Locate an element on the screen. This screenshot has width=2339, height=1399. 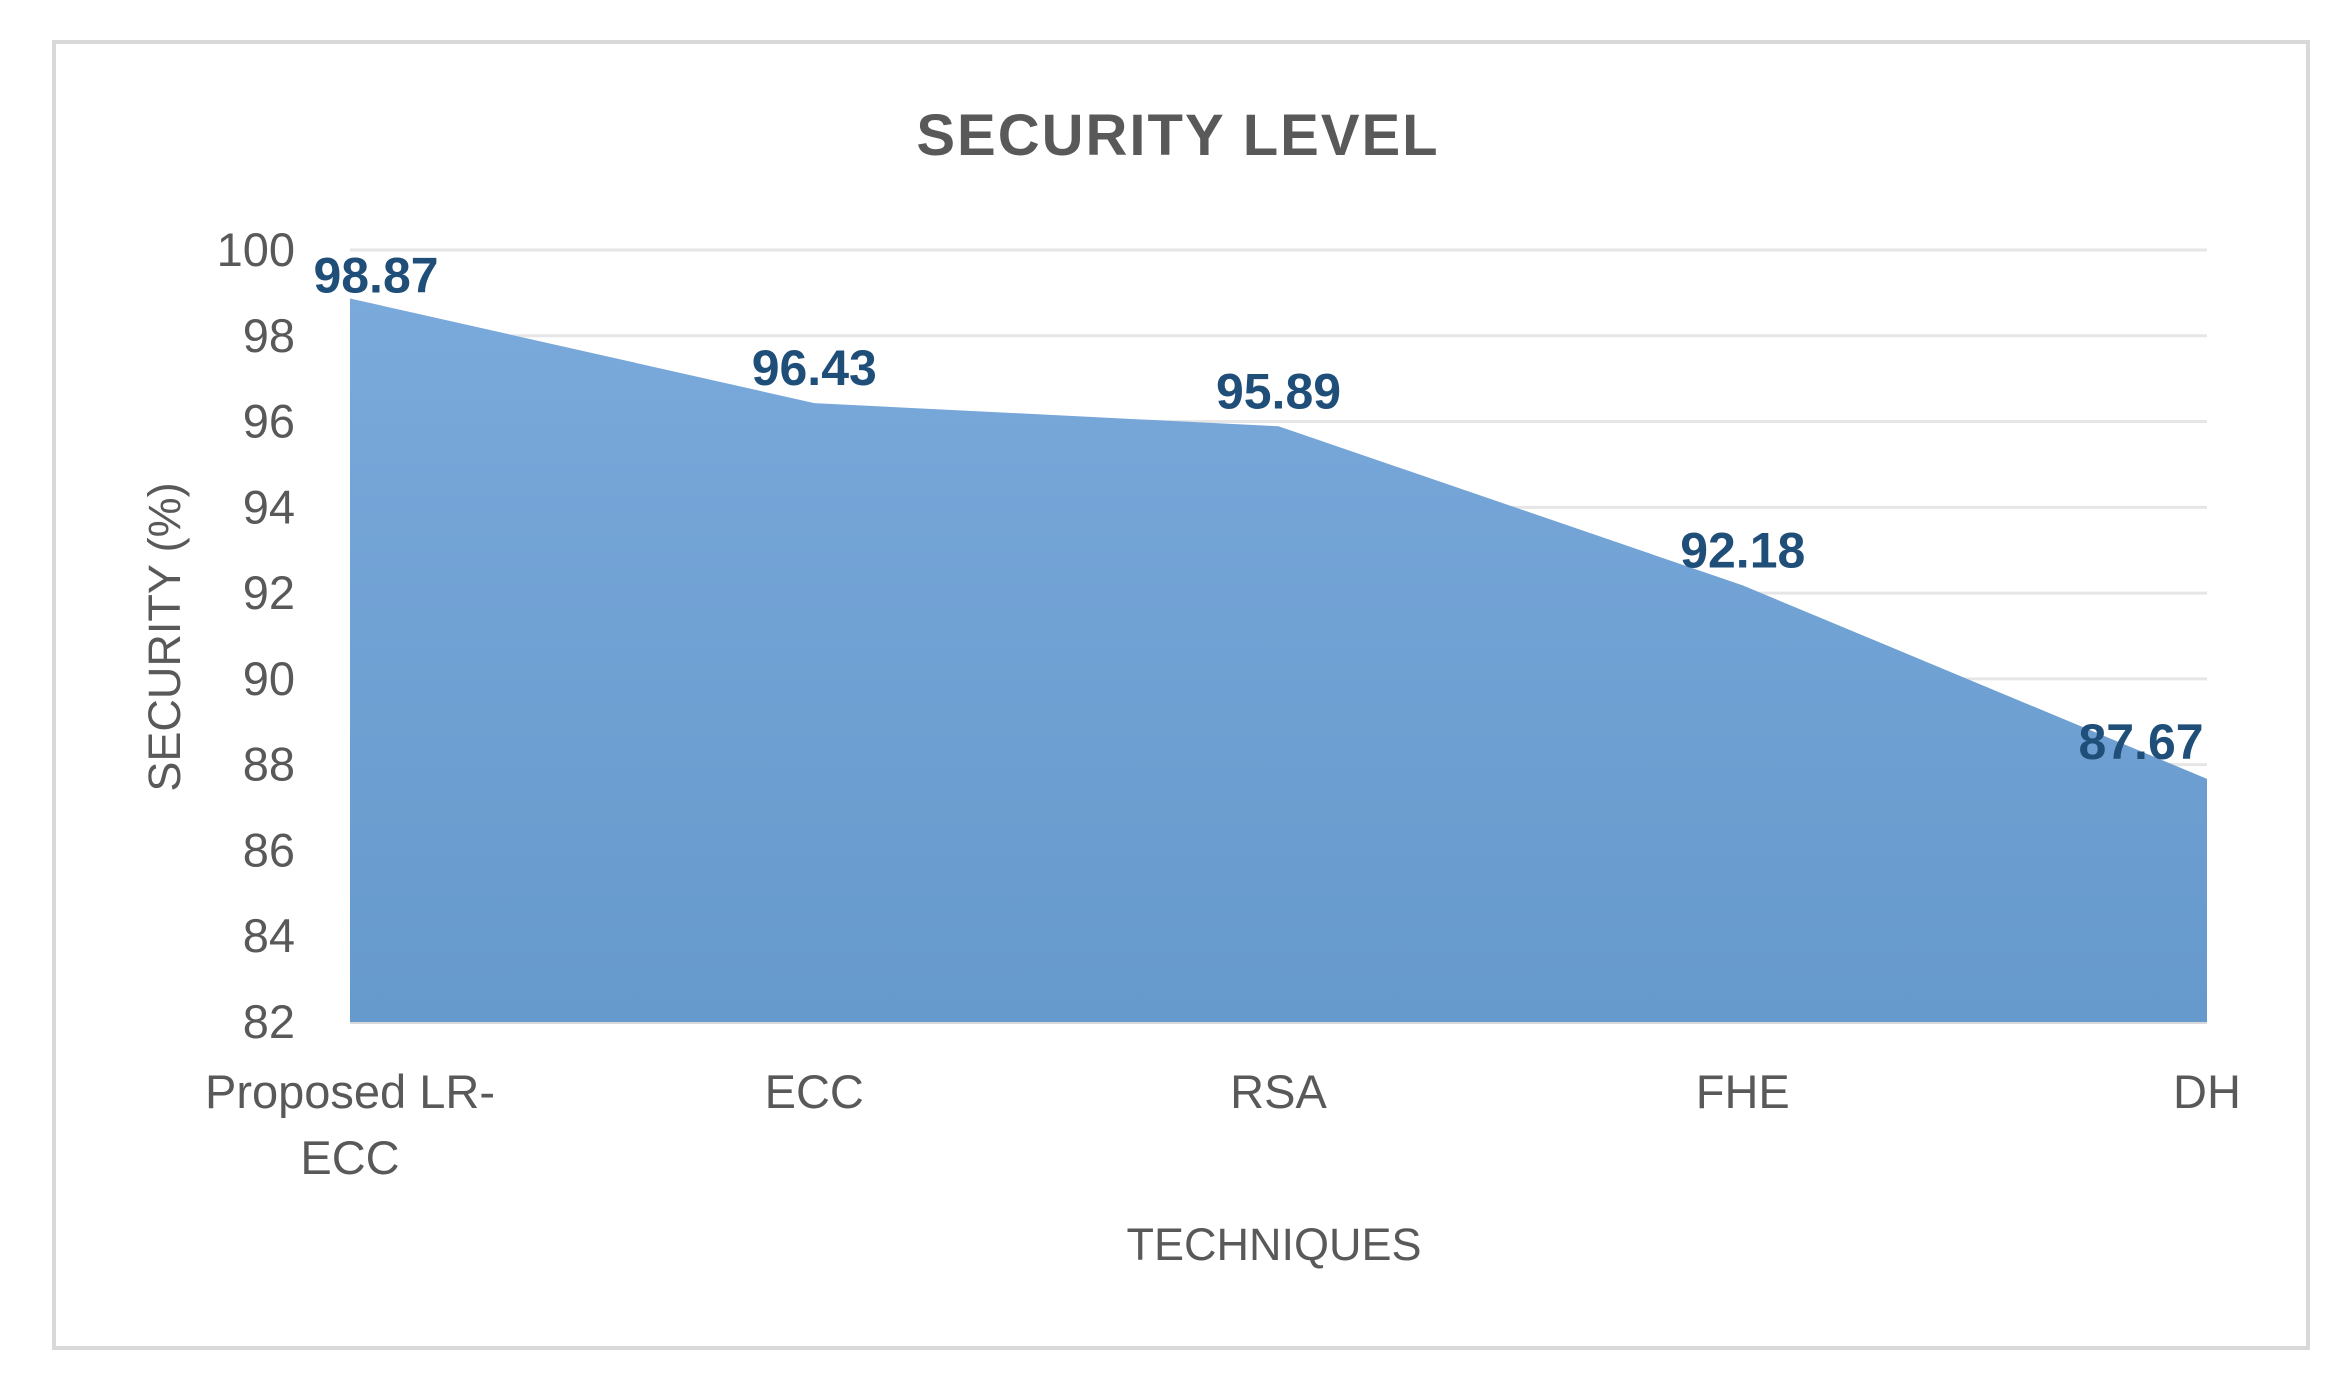
x-tick-label: FHE is located at coordinates (1743, 1091).